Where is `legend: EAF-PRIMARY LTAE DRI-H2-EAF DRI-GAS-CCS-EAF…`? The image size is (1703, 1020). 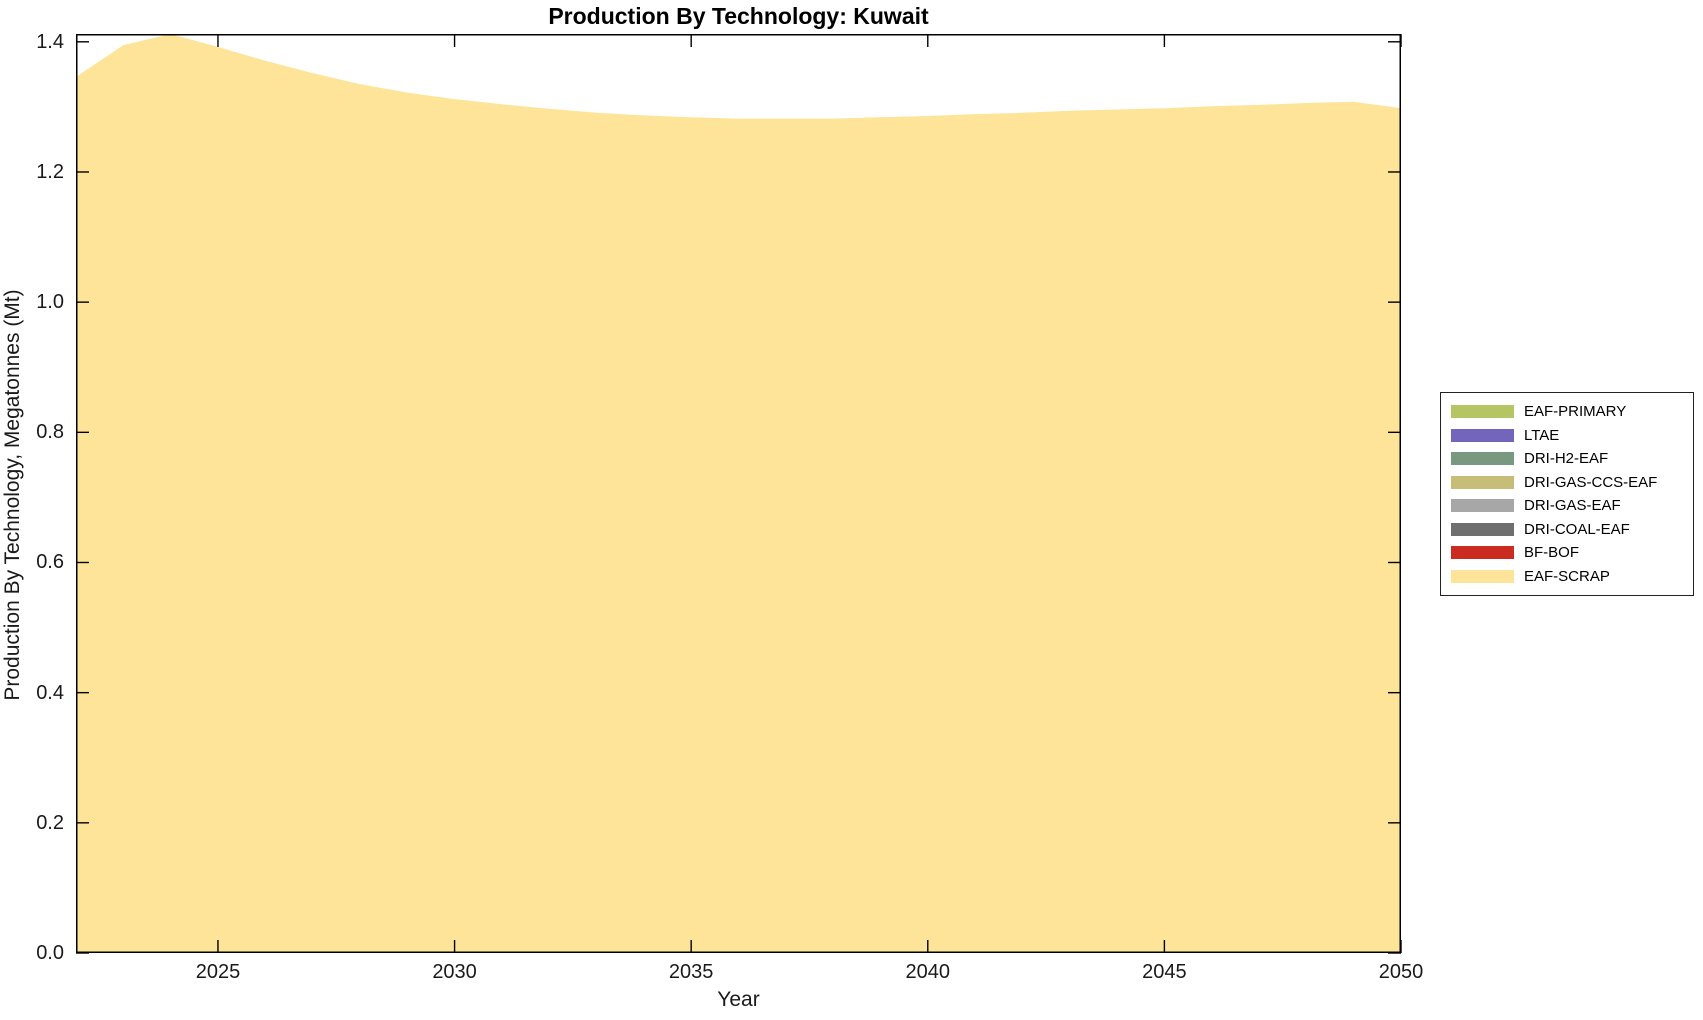 legend: EAF-PRIMARY LTAE DRI-H2-EAF DRI-GAS-CCS-EAF… is located at coordinates (1567, 494).